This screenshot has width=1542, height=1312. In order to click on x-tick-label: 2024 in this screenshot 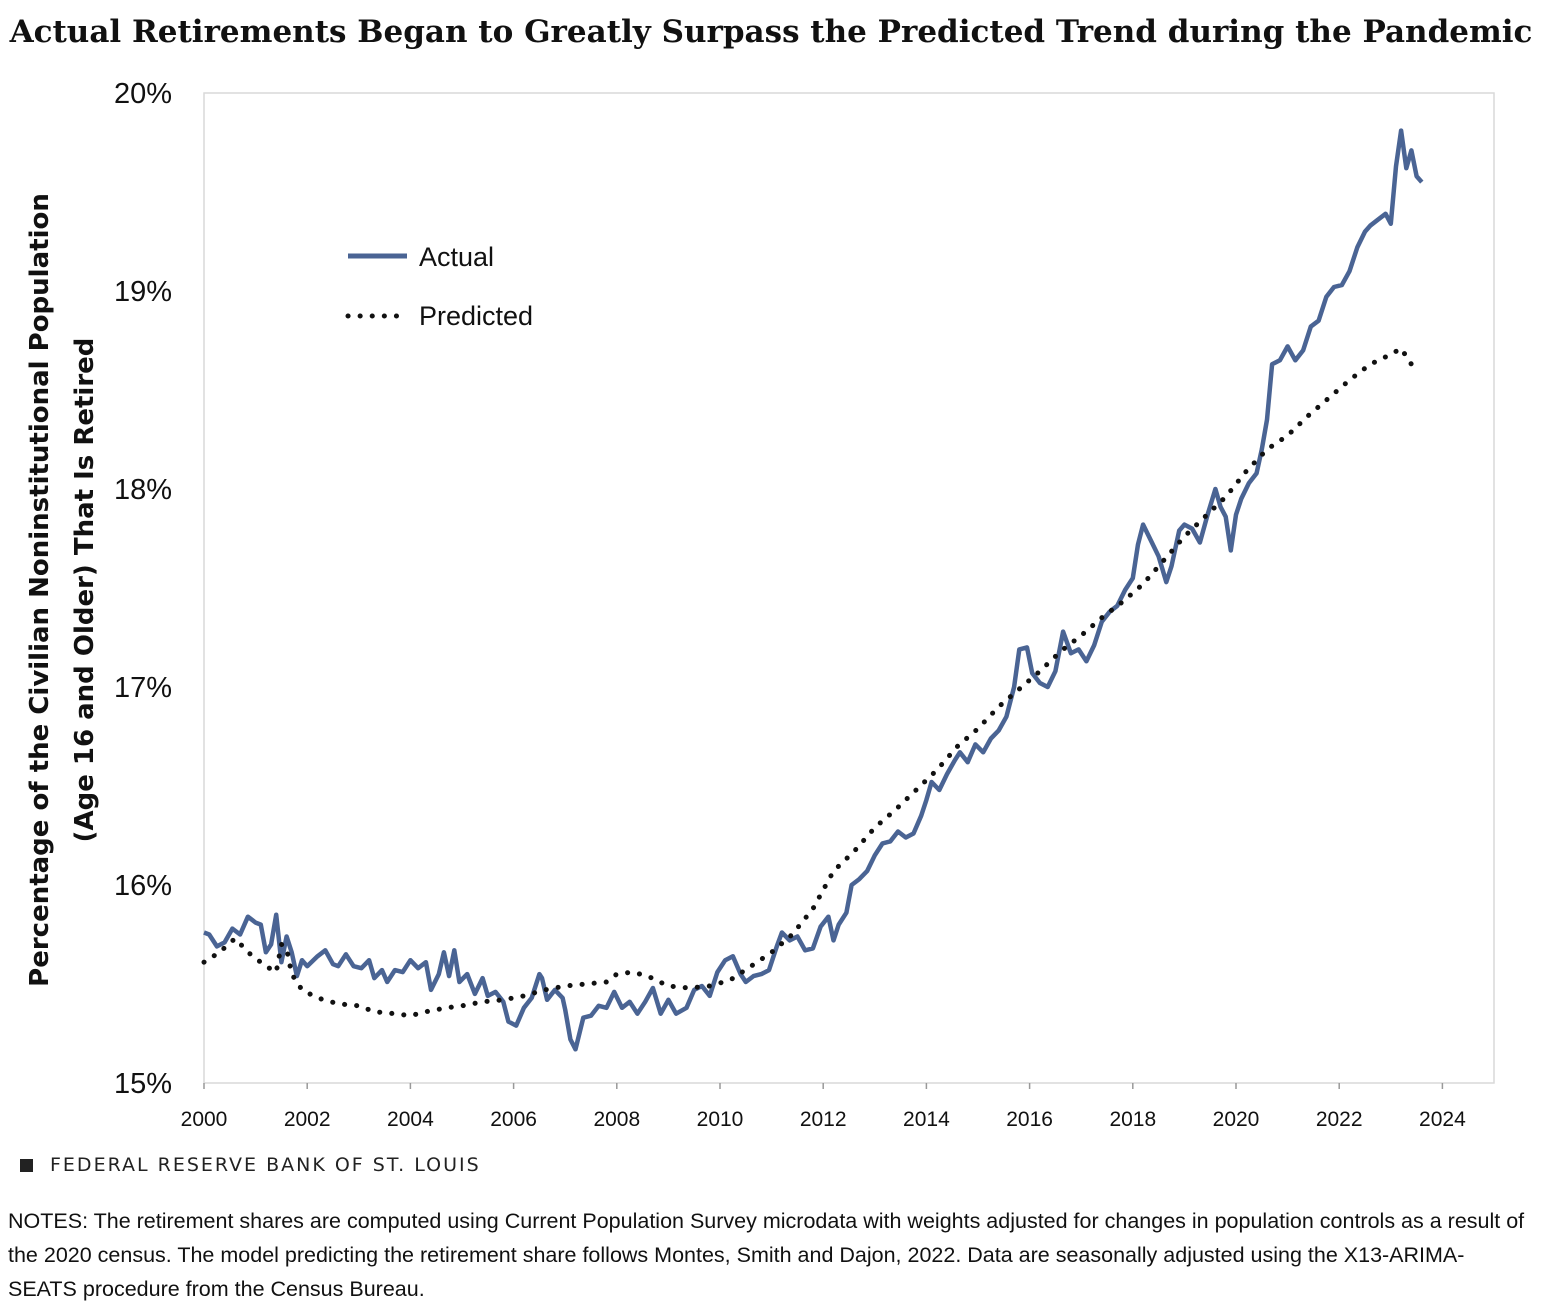, I will do `click(1442, 1119)`.